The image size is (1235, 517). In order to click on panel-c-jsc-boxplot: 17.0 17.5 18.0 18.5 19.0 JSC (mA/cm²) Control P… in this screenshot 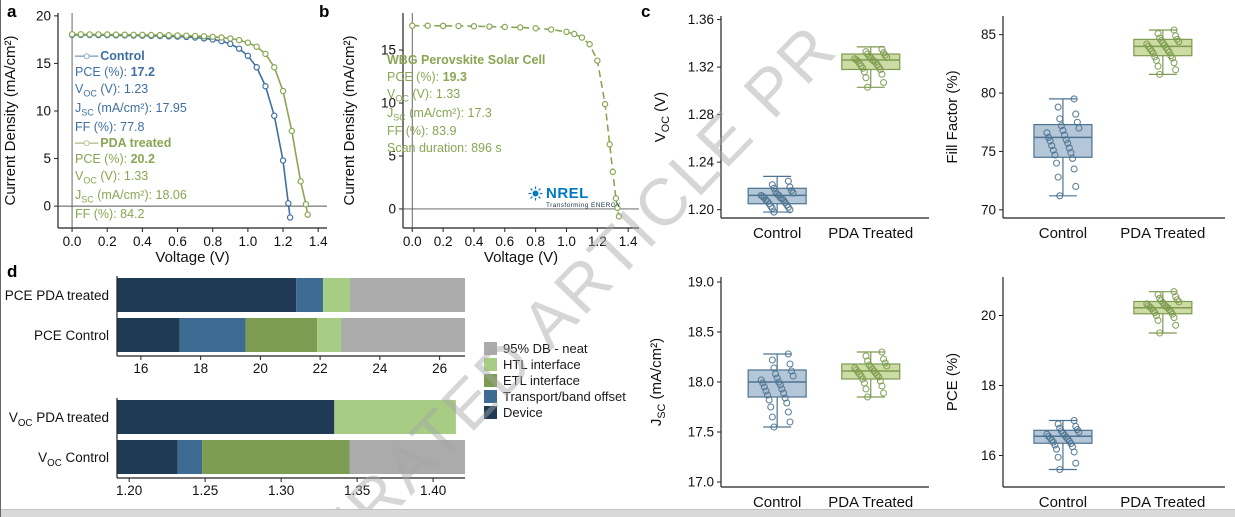, I will do `click(788, 393)`.